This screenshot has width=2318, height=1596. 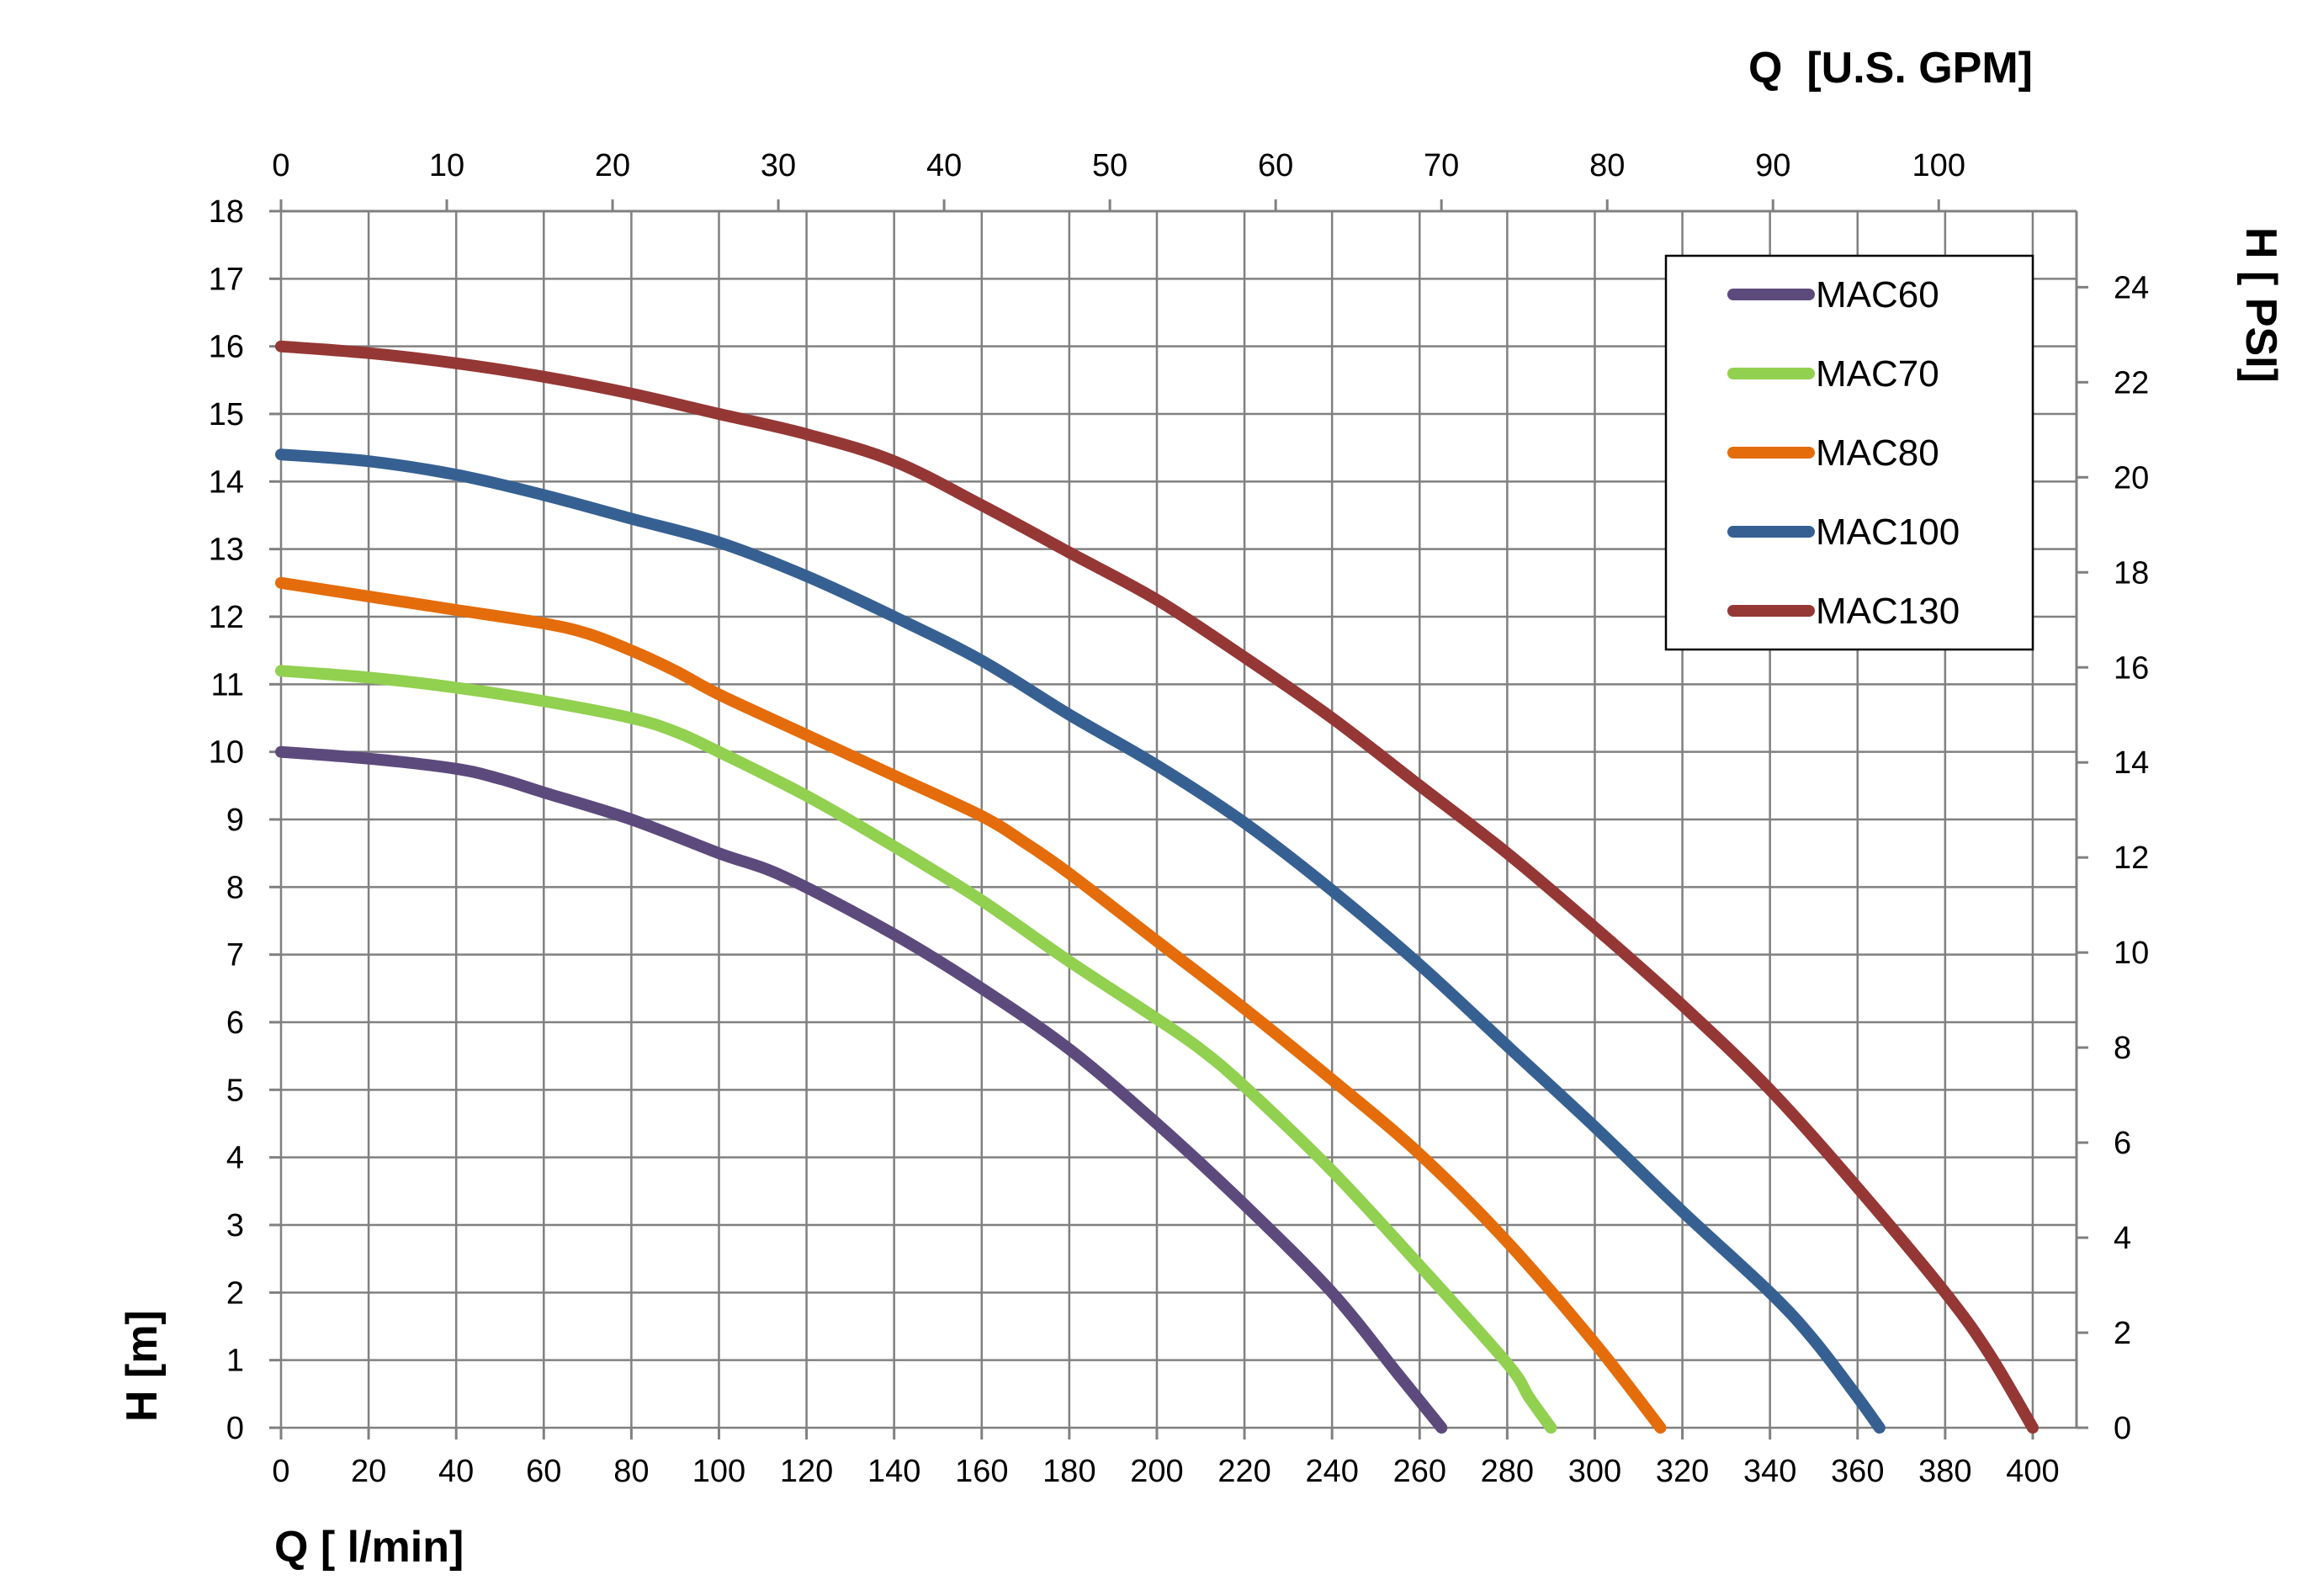 What do you see at coordinates (235, 1225) in the screenshot?
I see `y-tick-label: 3` at bounding box center [235, 1225].